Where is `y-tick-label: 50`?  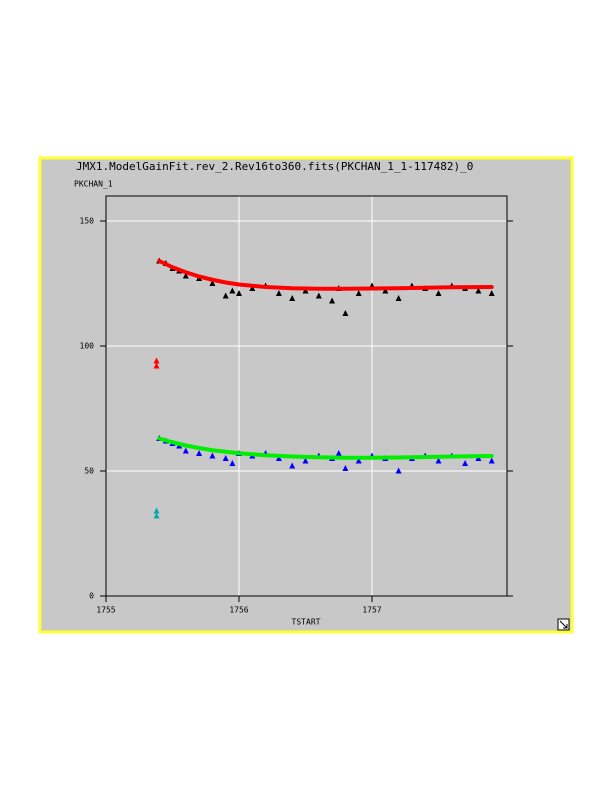
y-tick-label: 50 is located at coordinates (89, 471).